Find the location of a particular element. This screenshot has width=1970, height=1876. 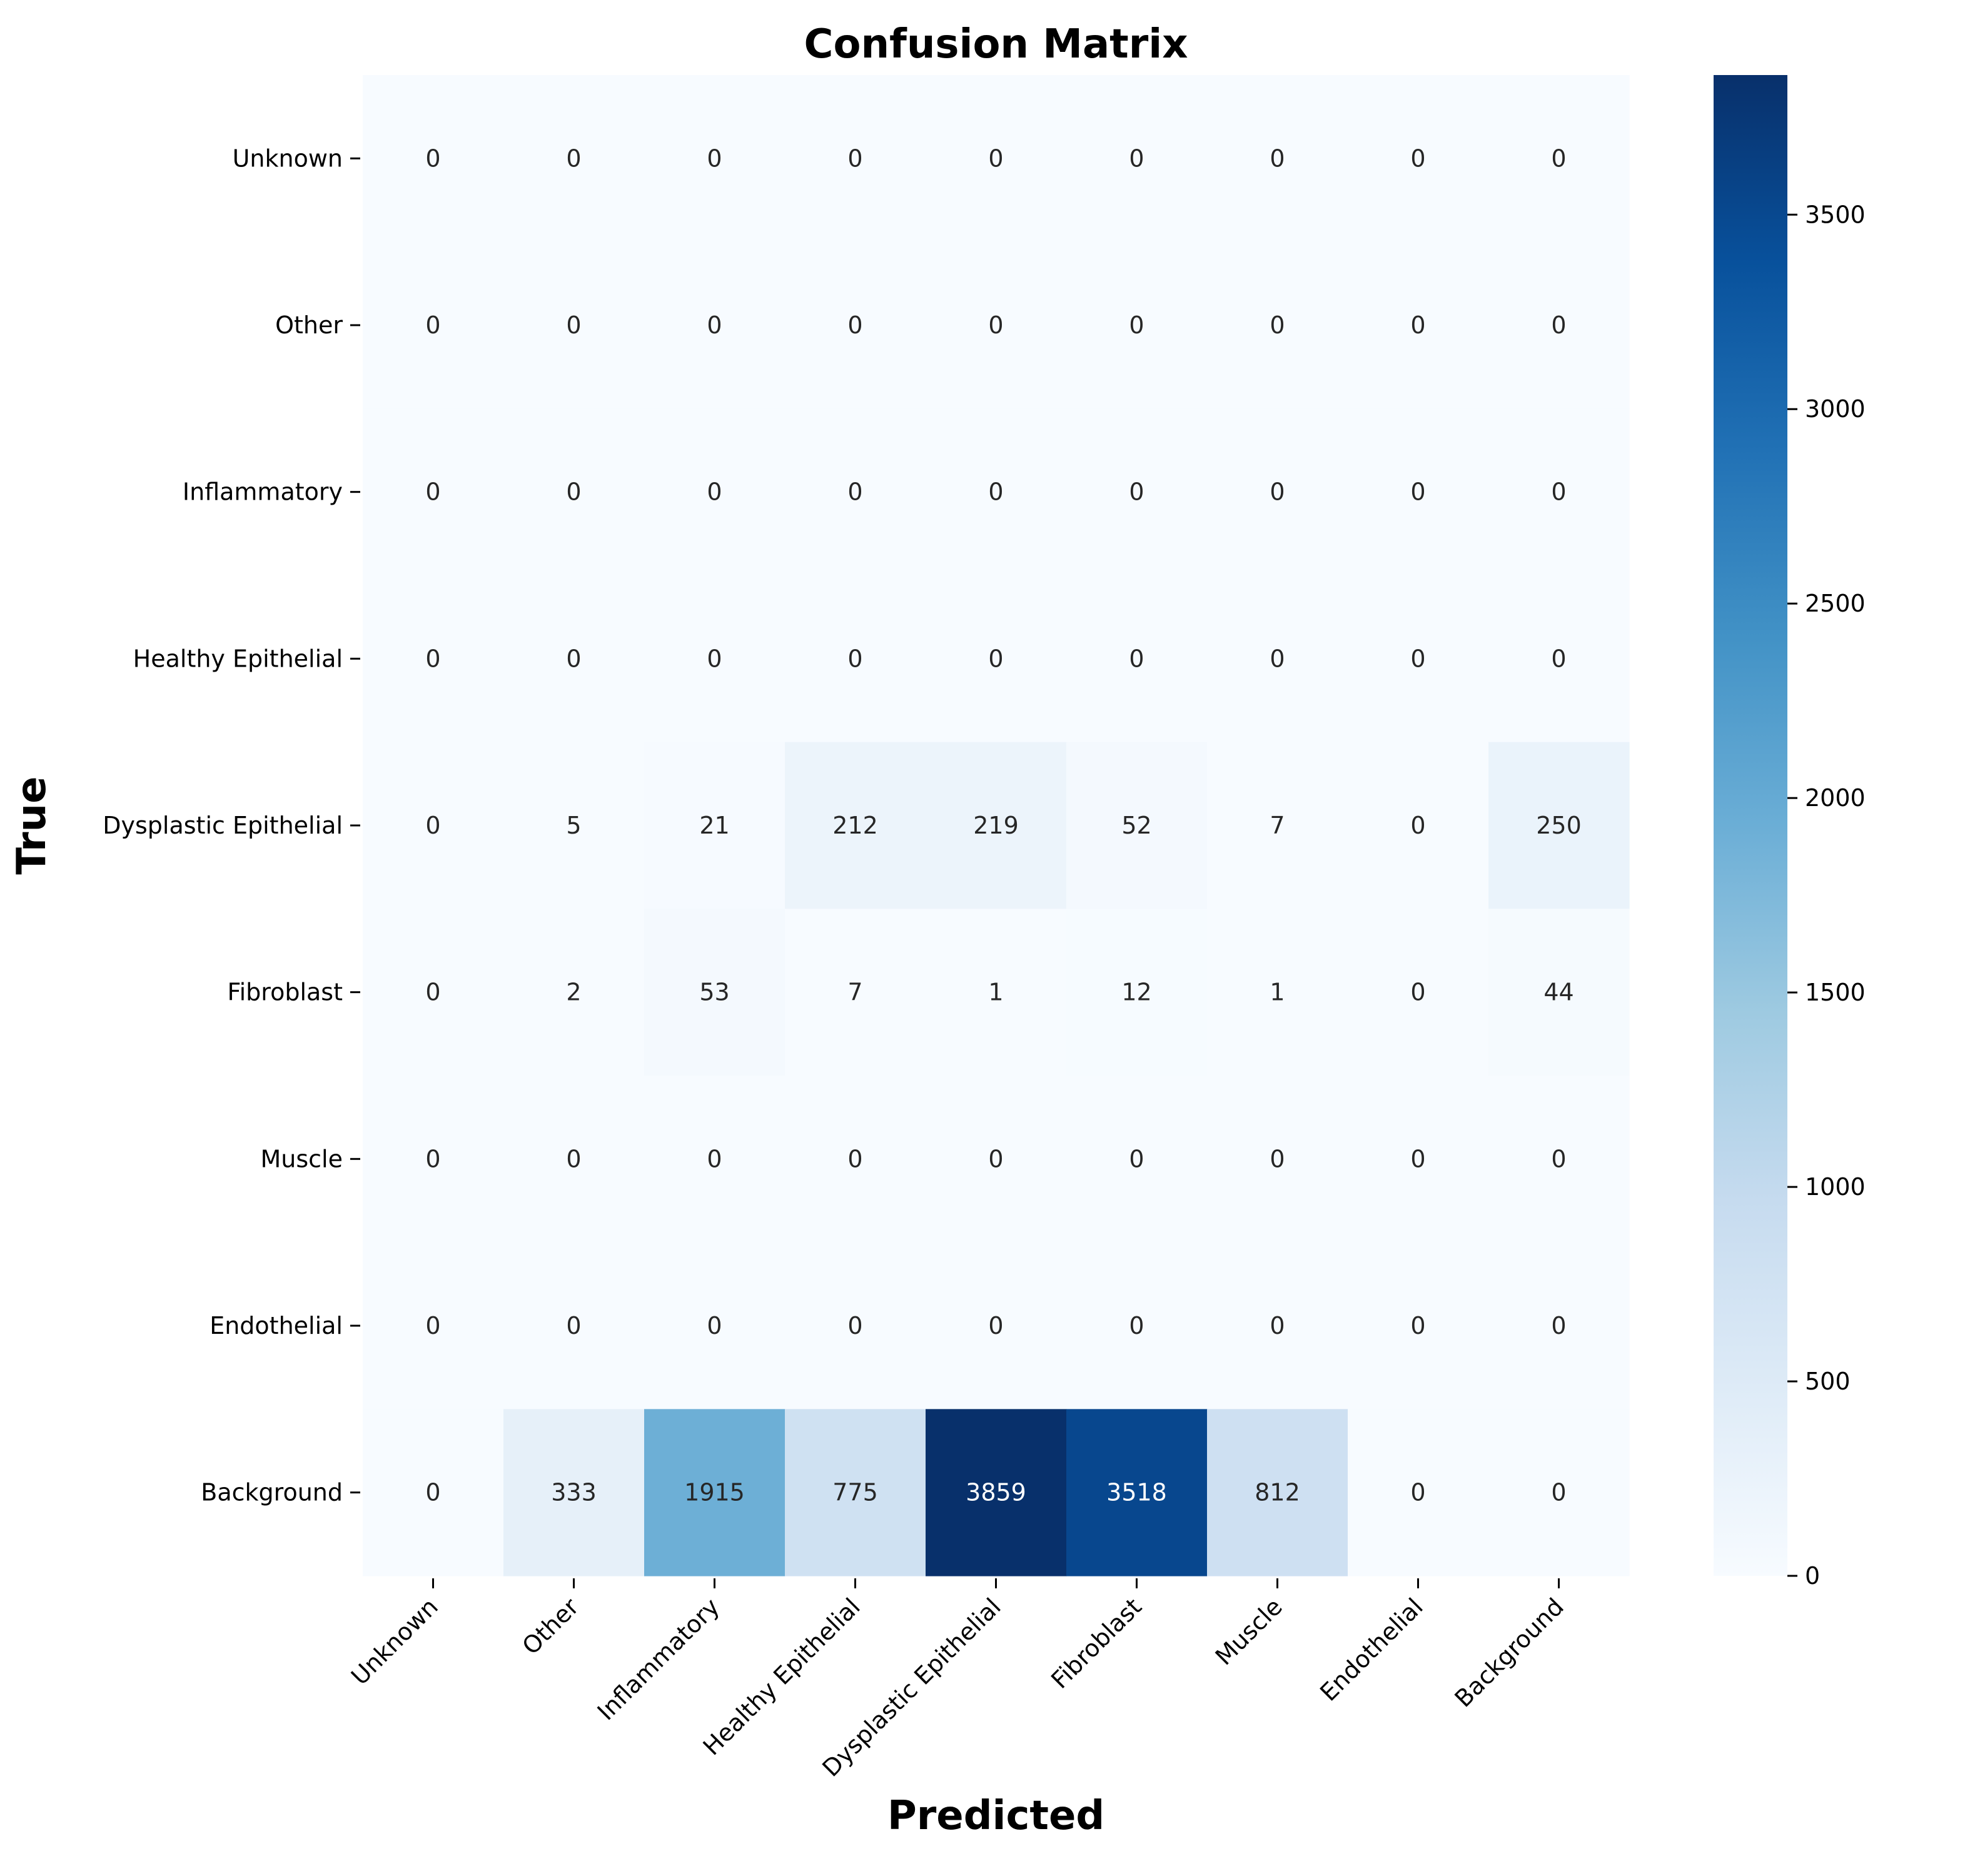

y-tick-label: Fibroblast is located at coordinates (285, 992).